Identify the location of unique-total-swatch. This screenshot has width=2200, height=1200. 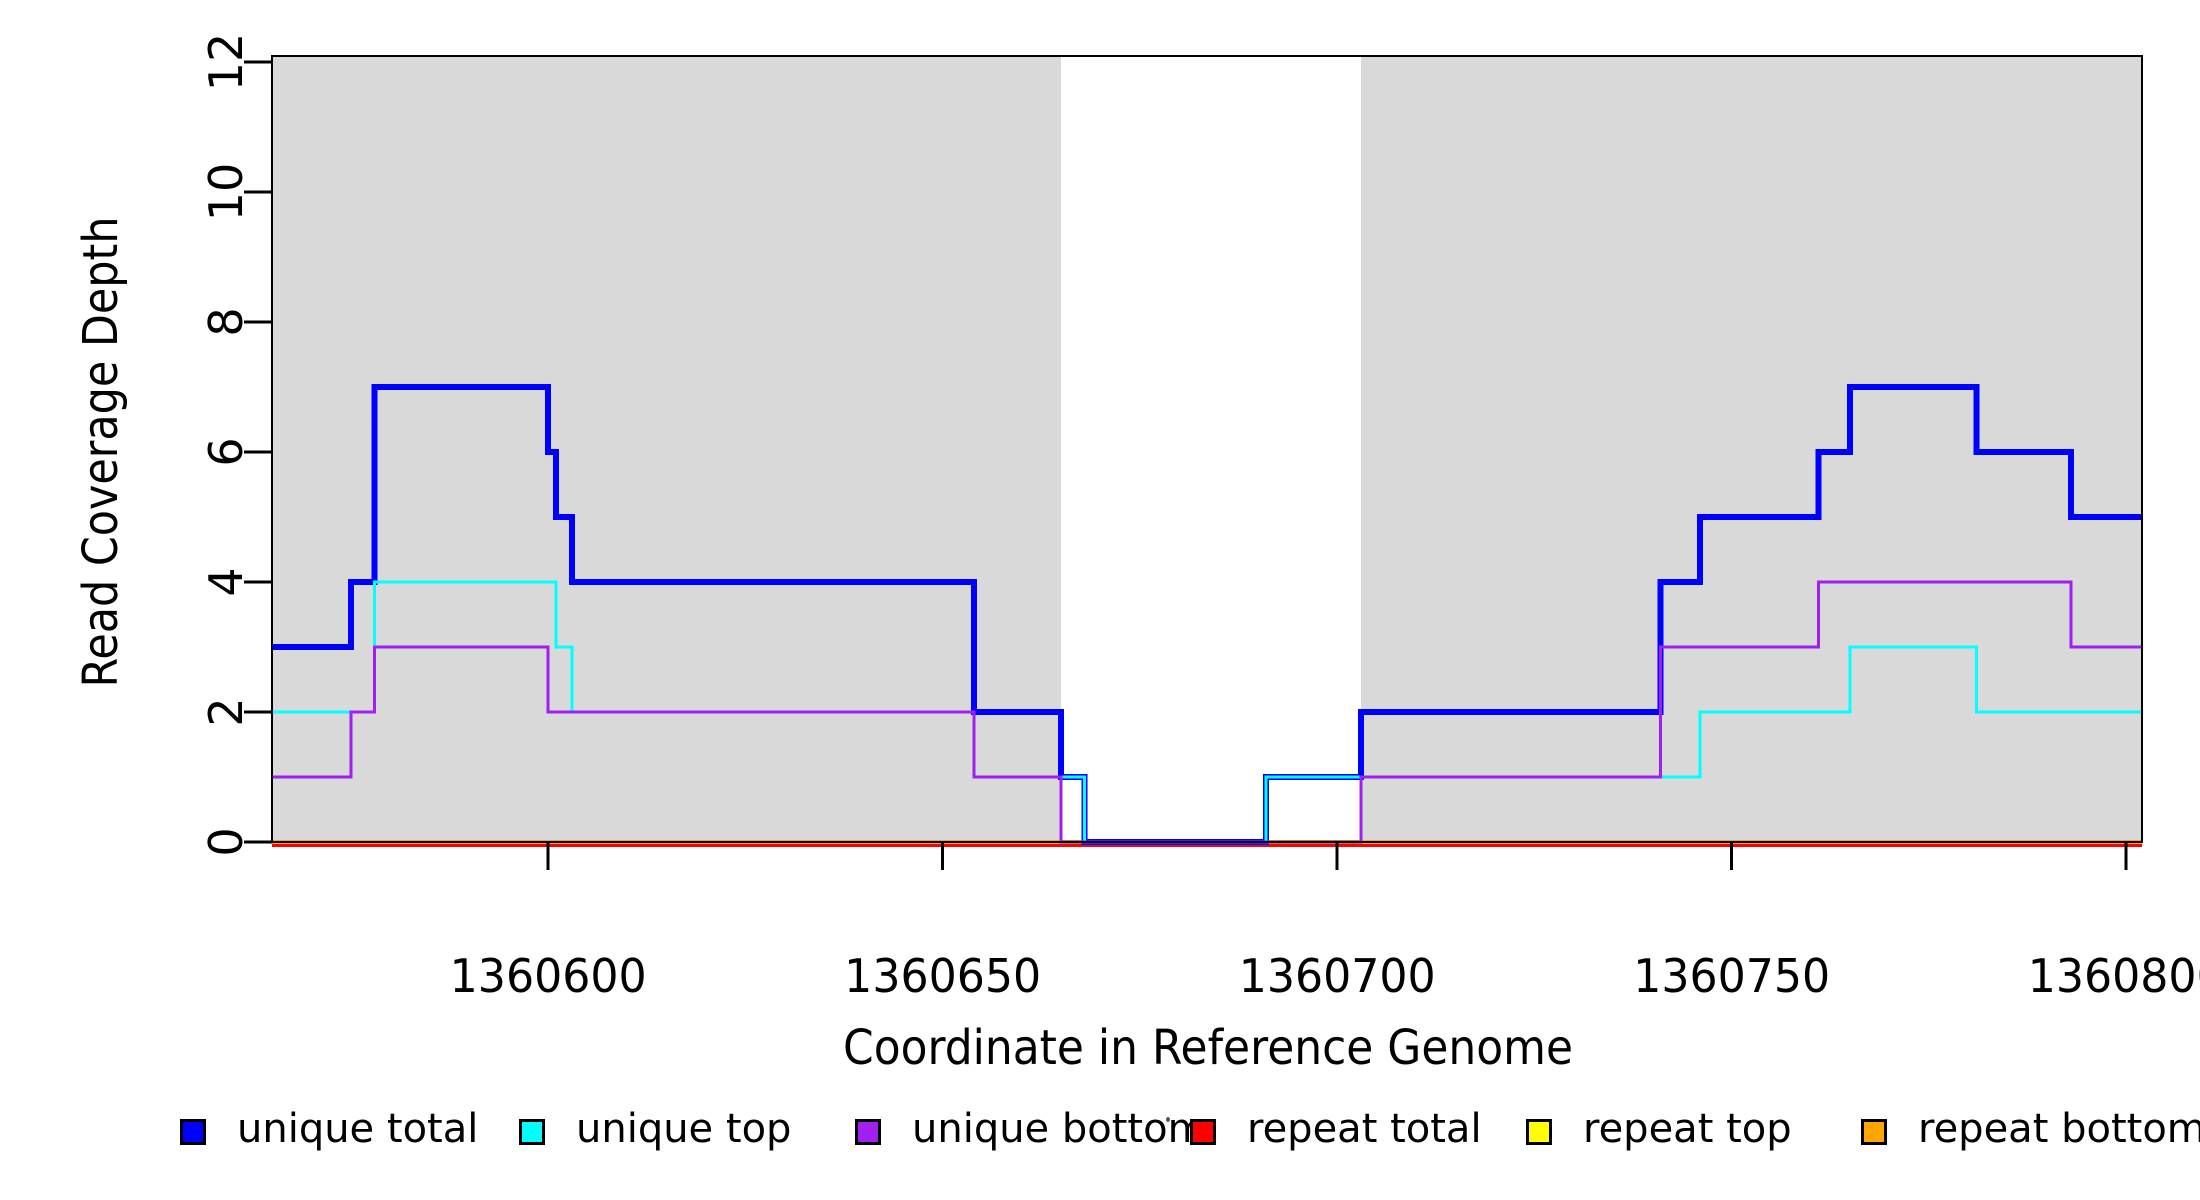
(193, 1132).